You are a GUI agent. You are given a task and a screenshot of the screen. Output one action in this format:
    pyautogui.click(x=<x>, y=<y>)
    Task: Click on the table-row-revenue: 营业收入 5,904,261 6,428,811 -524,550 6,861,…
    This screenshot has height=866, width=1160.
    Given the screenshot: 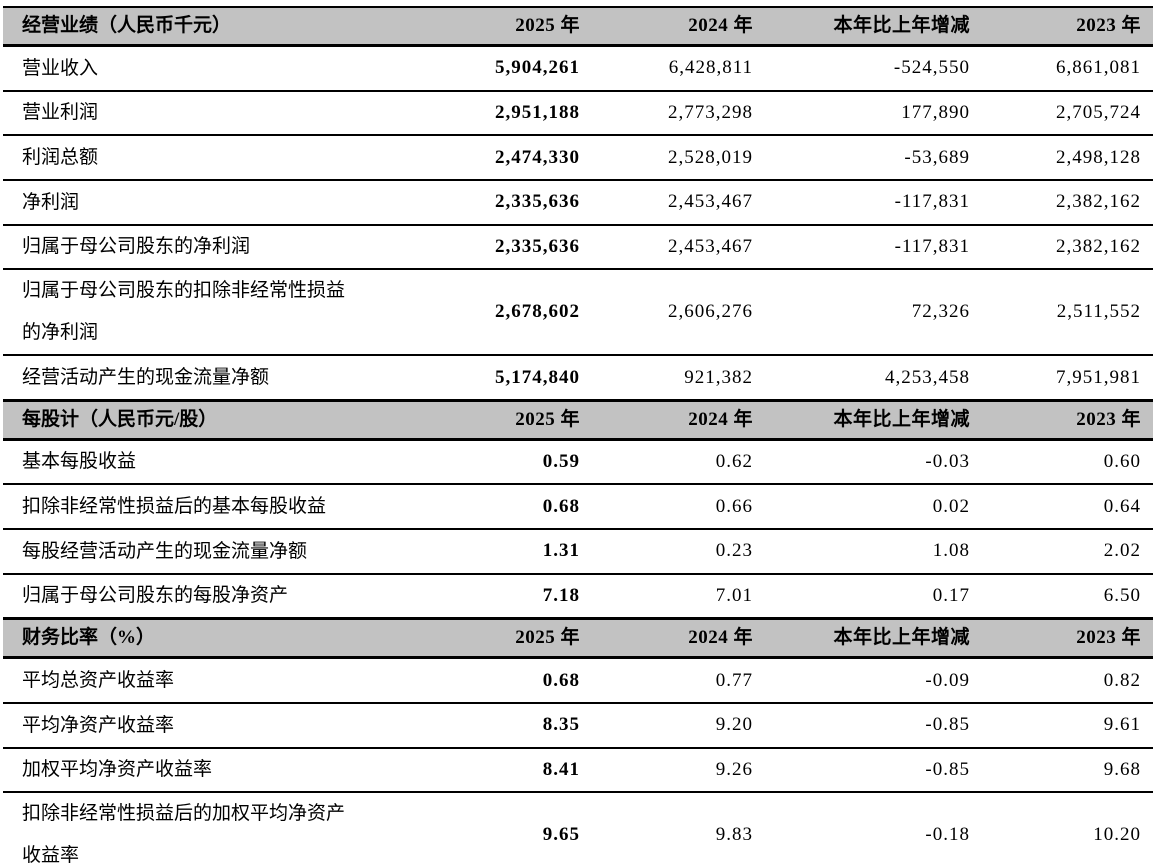 What is the action you would take?
    pyautogui.click(x=578, y=68)
    